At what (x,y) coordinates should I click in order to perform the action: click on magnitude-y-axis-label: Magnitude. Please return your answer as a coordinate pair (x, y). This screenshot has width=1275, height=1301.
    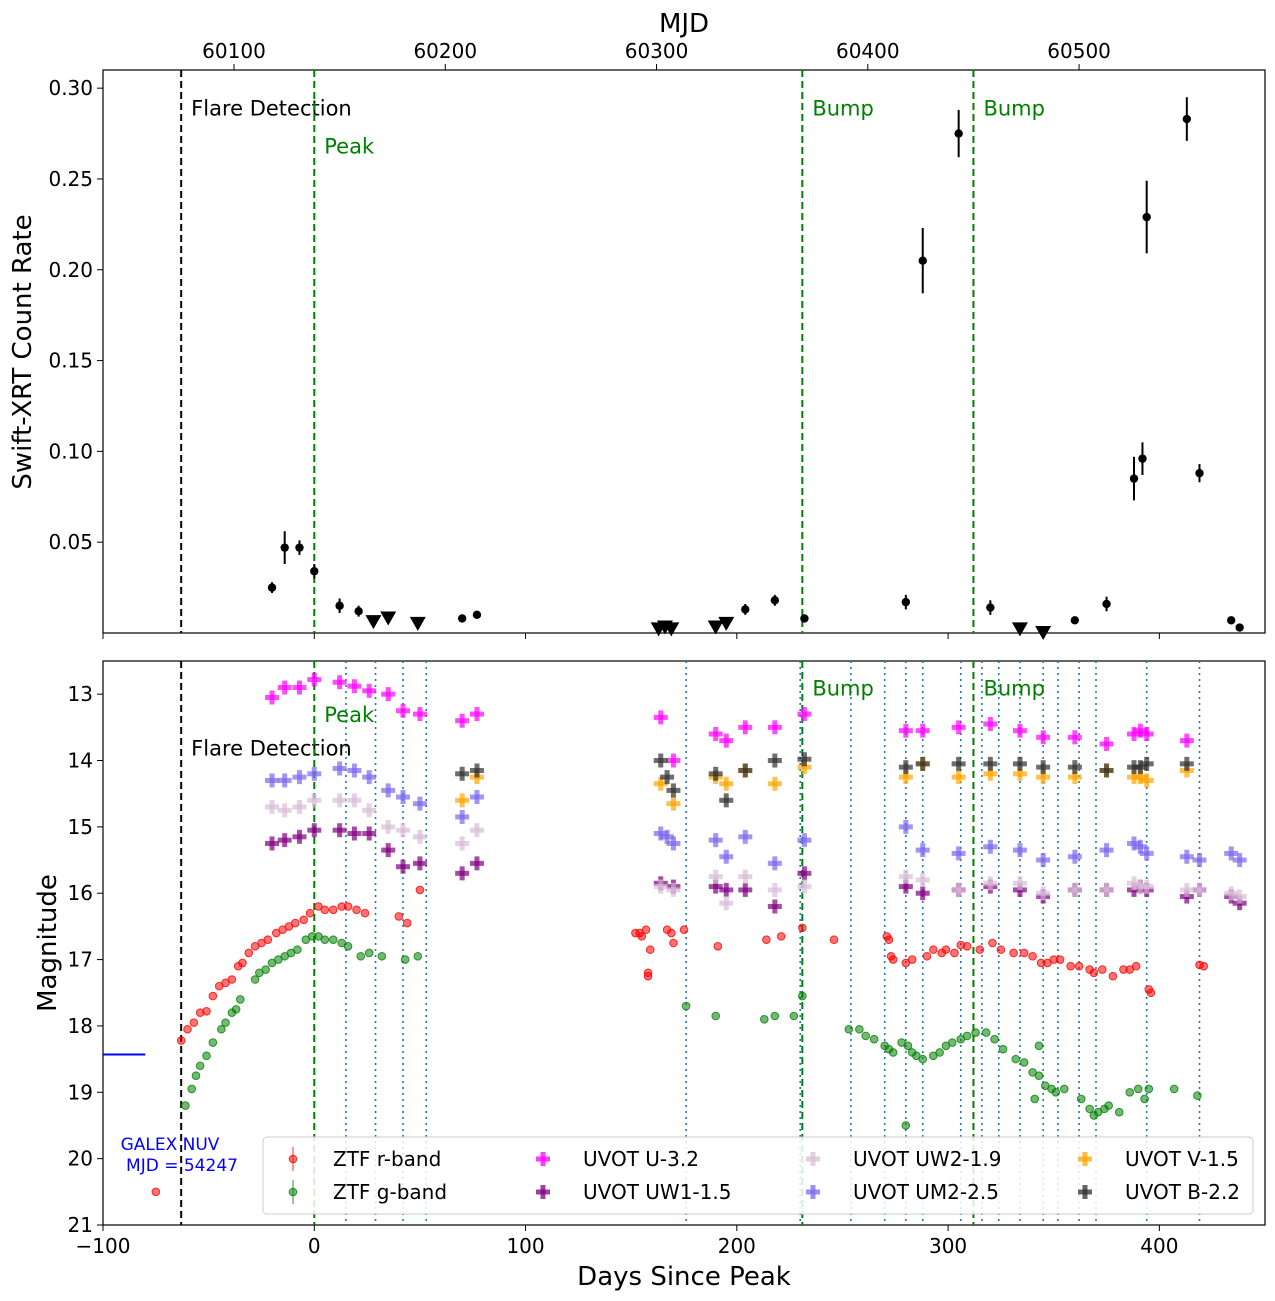
    Looking at the image, I should click on (48, 943).